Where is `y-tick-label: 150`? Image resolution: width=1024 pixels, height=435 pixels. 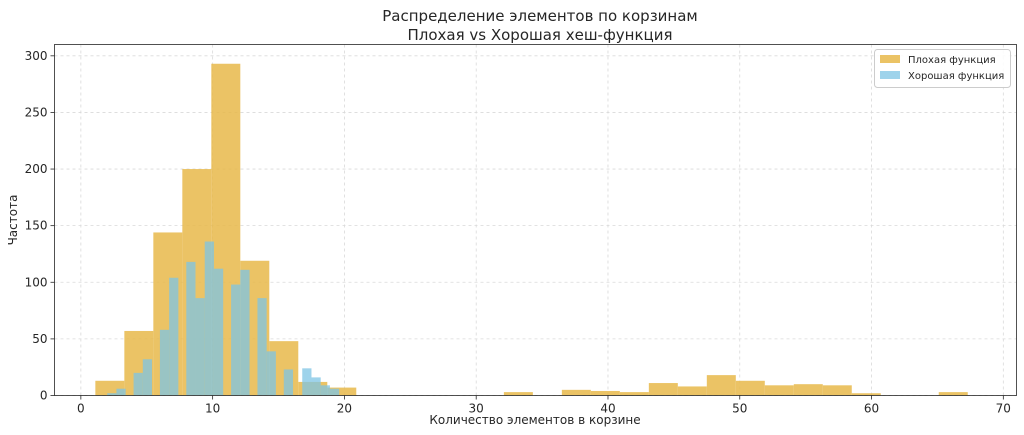
y-tick-label: 150 is located at coordinates (36, 226).